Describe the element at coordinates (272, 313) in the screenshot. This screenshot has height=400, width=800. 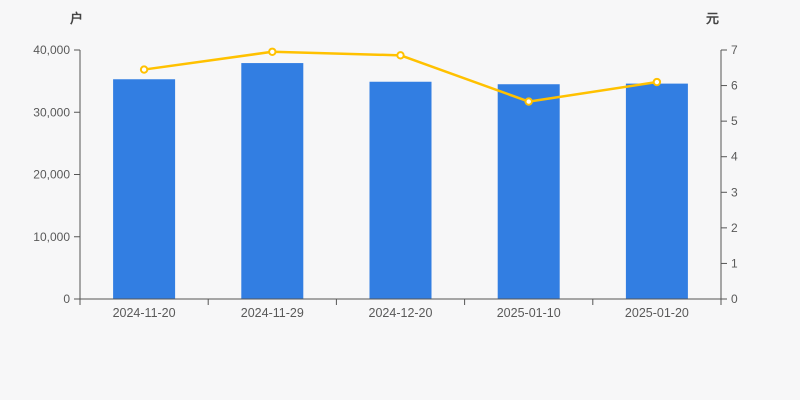
I see `x-axis-category-label: 2024-11-29` at that location.